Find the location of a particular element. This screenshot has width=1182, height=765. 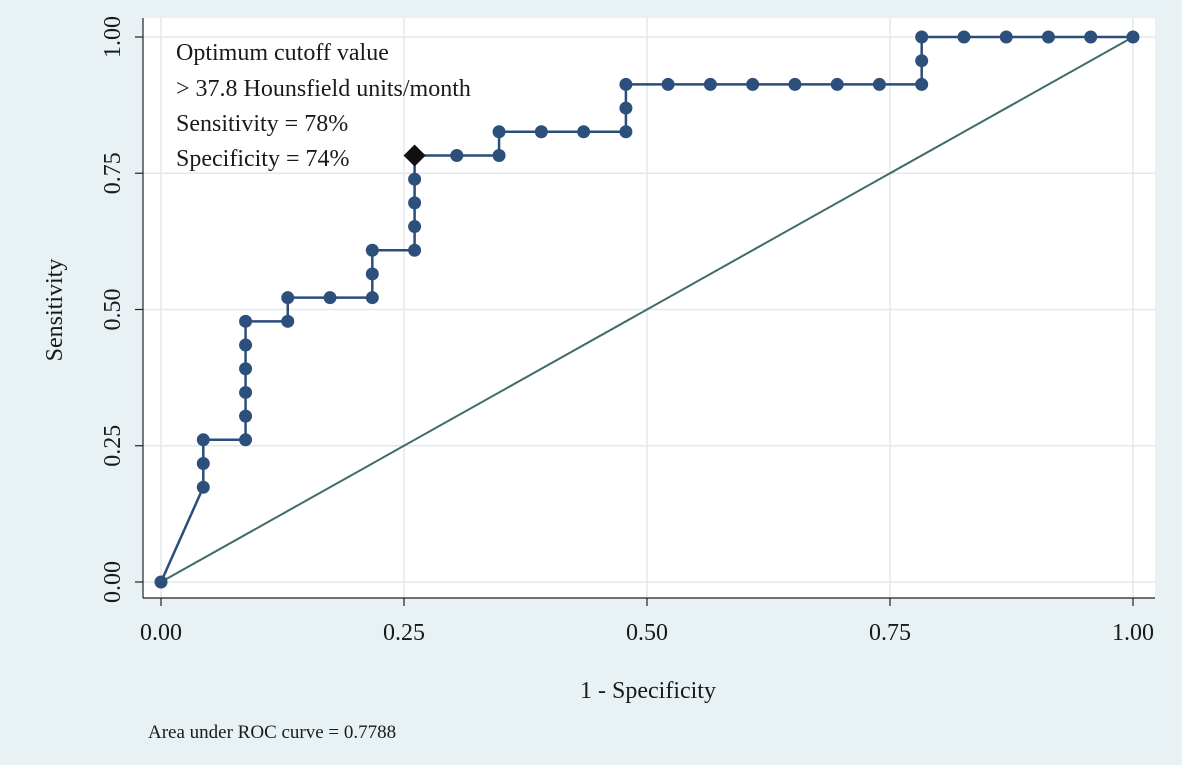

x-ticks: 0.00 0.25 0.50 0.75 1.00 is located at coordinates (647, 622).